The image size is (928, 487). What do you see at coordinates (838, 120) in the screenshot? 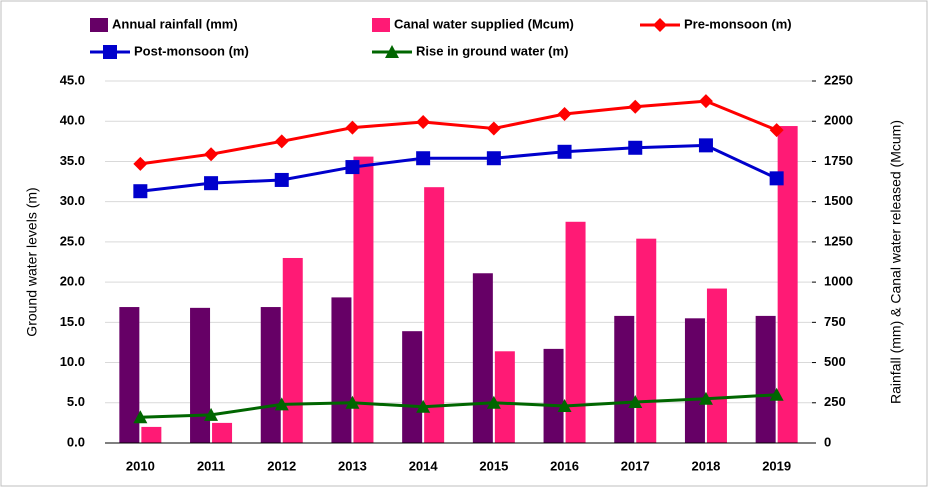
I see `y2-tick-label: 2000` at bounding box center [838, 120].